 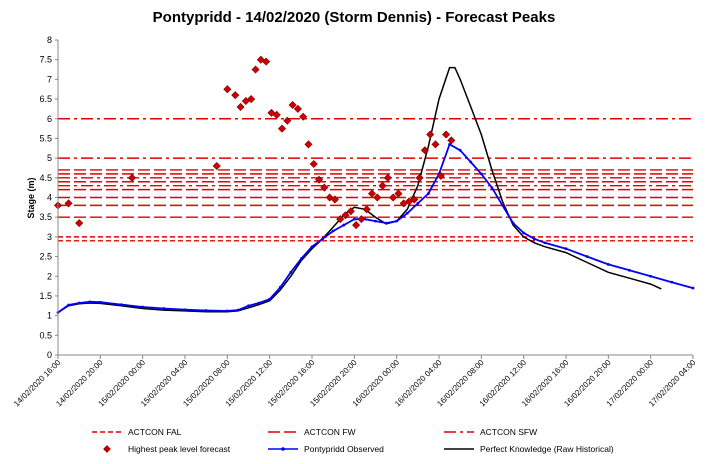 What do you see at coordinates (49, 316) in the screenshot?
I see `y-tick-label: 1` at bounding box center [49, 316].